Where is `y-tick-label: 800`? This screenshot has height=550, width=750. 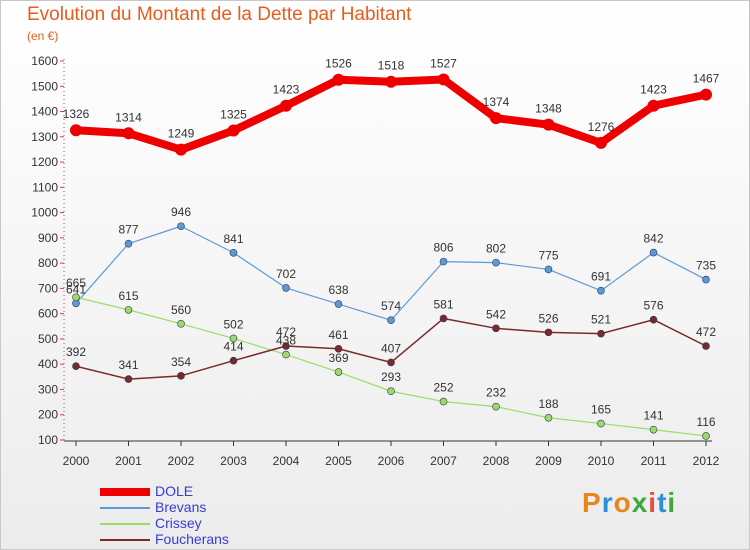
y-tick-label: 800 is located at coordinates (48, 263).